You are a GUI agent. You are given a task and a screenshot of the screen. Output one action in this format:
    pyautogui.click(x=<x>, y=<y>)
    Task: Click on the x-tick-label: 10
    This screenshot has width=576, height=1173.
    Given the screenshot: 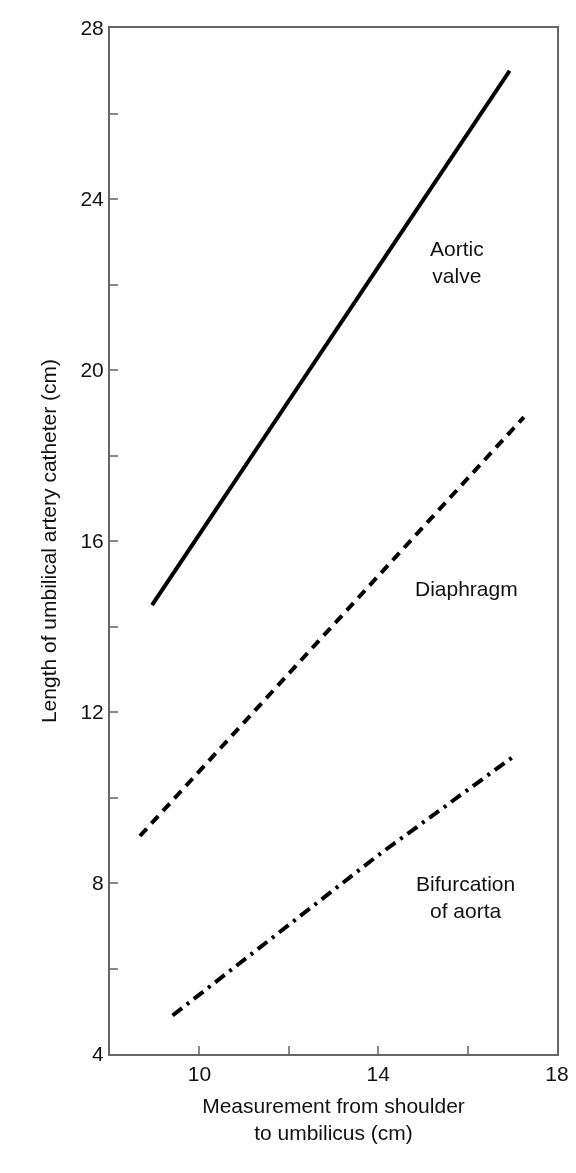 What is the action you would take?
    pyautogui.click(x=199, y=1074)
    